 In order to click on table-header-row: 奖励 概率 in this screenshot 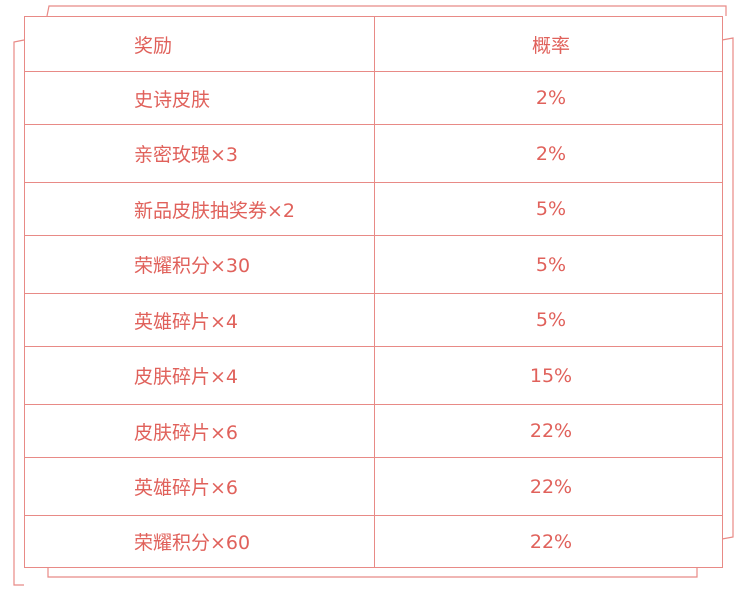, I will do `click(373, 44)`.